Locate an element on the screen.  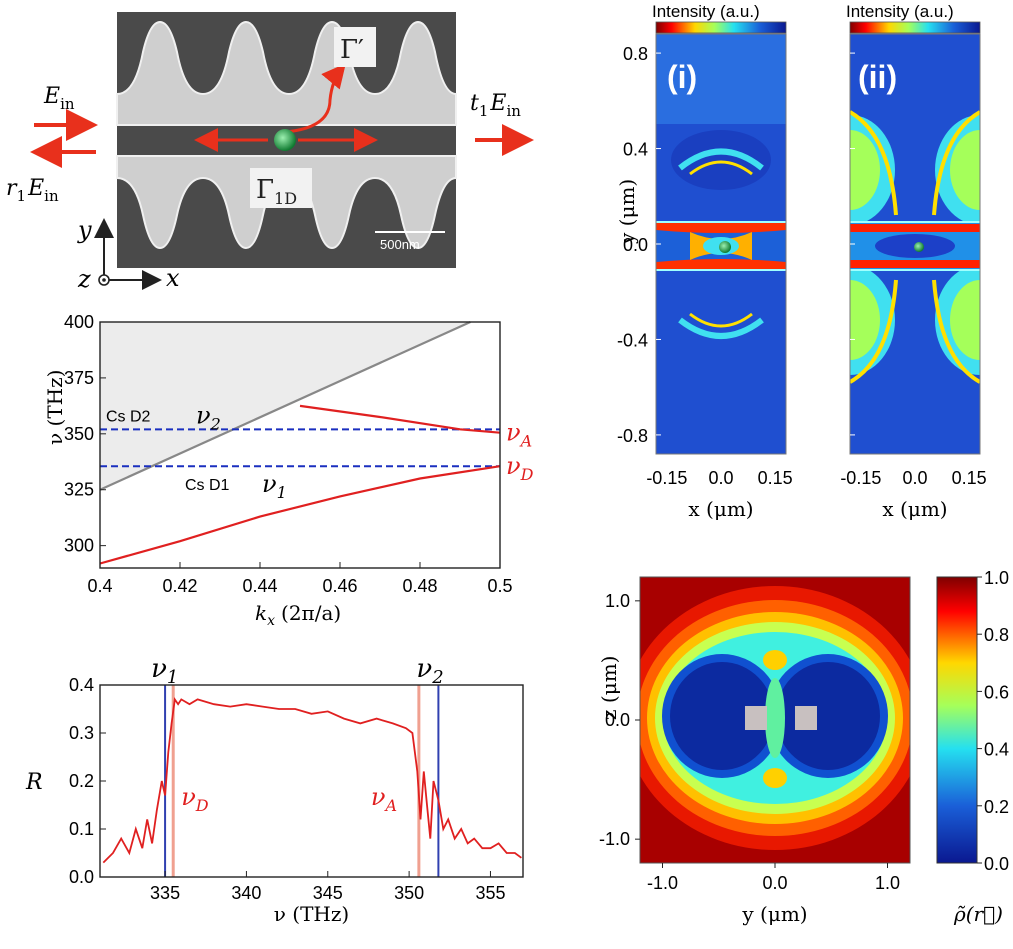
reflected-field-label: r1Ein is located at coordinates (32, 190).